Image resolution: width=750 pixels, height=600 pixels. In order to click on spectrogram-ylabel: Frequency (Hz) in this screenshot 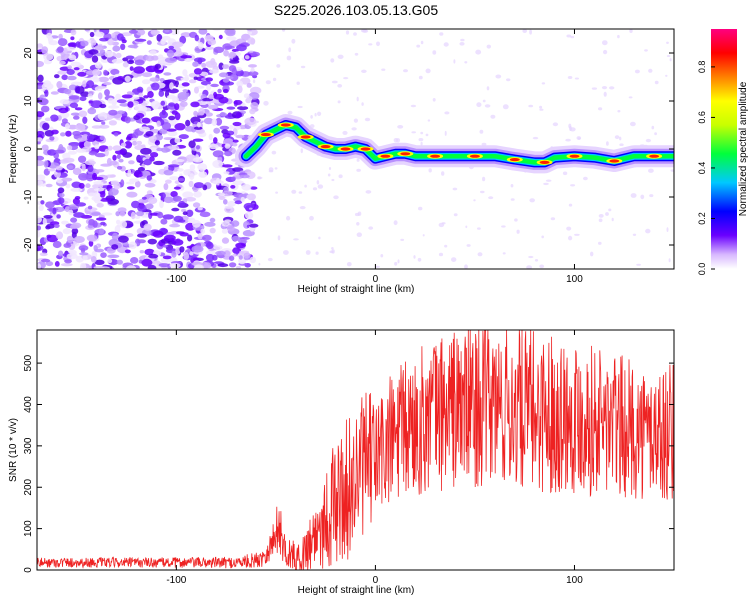, I will do `click(13, 149)`.